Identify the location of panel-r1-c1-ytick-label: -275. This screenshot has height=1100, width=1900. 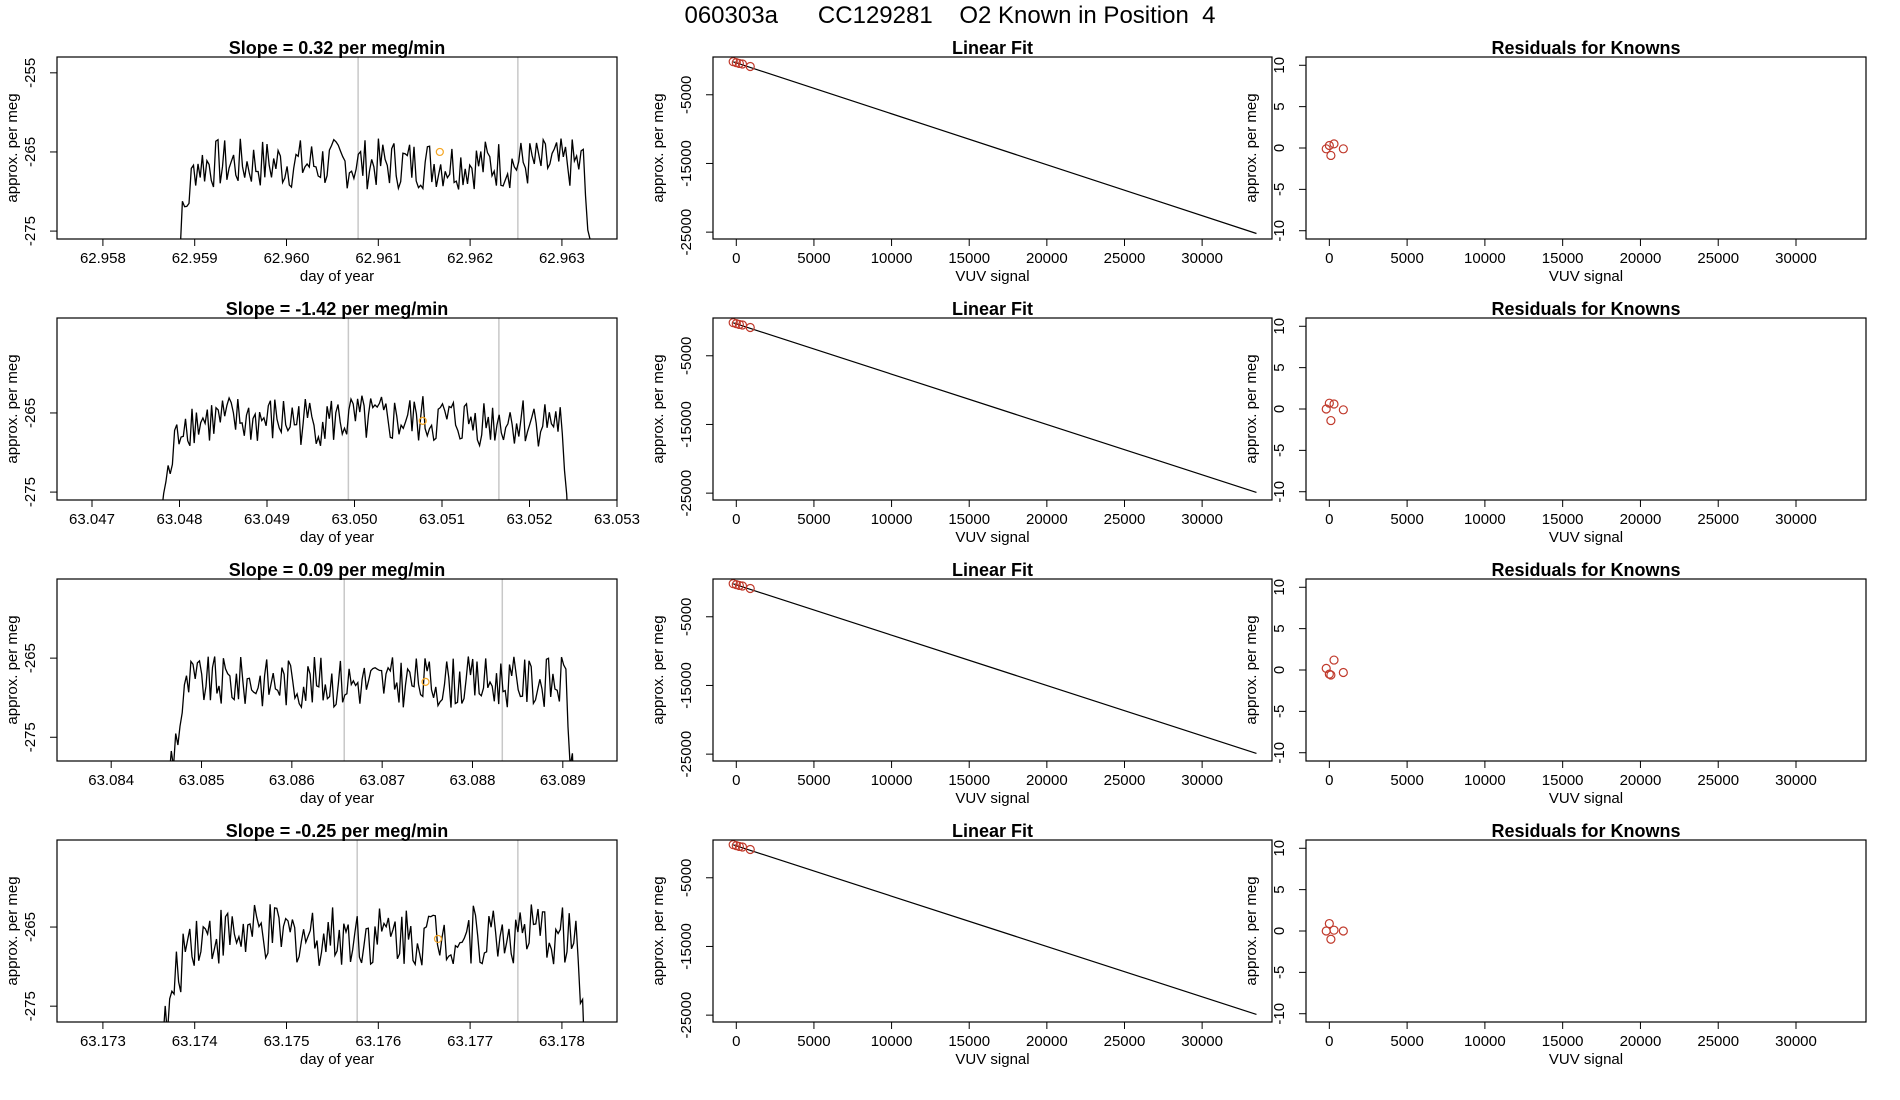
(30, 231).